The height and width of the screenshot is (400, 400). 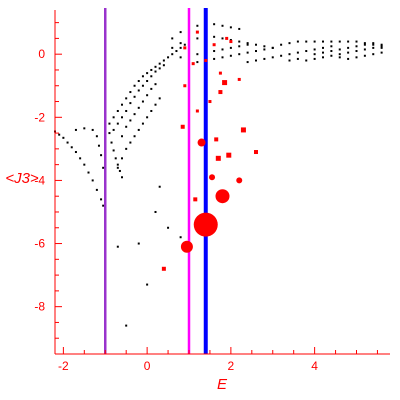 What do you see at coordinates (63, 366) in the screenshot?
I see `x-tick-label: -2` at bounding box center [63, 366].